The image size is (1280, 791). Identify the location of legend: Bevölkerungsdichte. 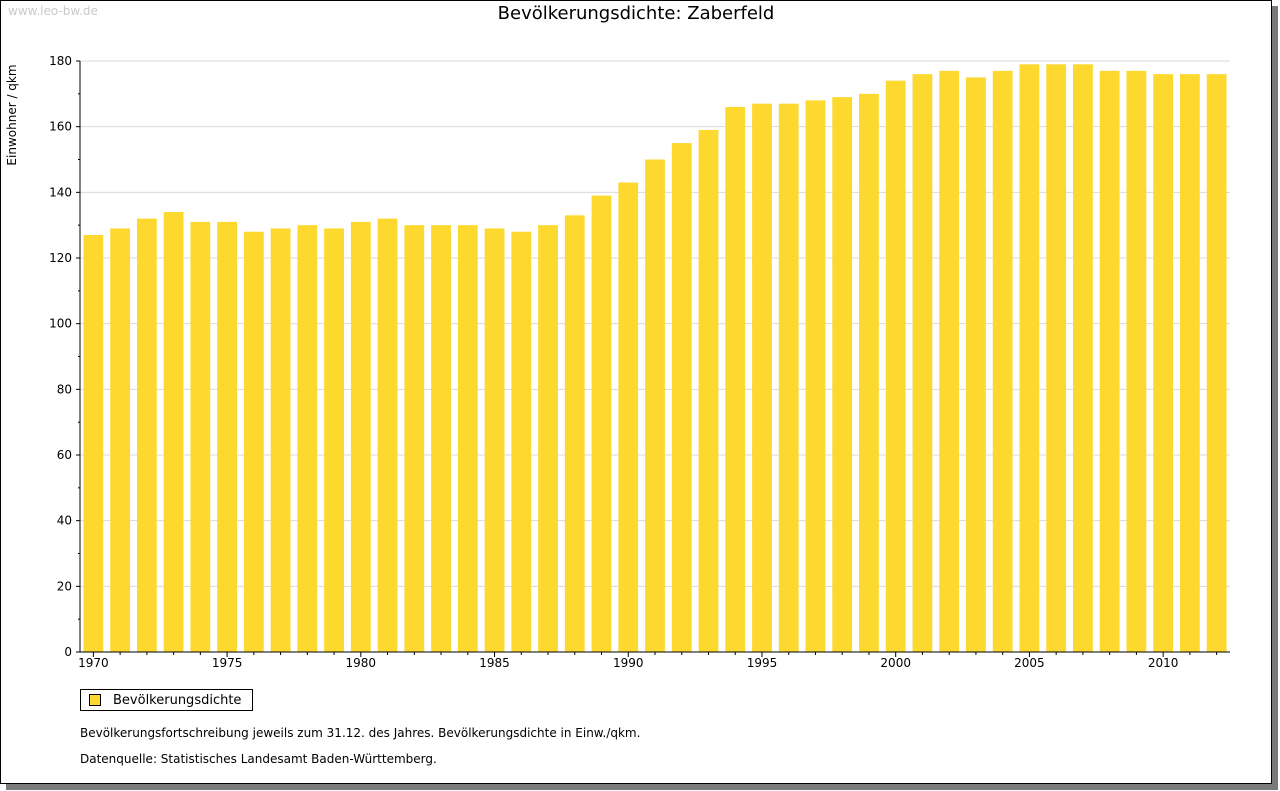
(166, 700).